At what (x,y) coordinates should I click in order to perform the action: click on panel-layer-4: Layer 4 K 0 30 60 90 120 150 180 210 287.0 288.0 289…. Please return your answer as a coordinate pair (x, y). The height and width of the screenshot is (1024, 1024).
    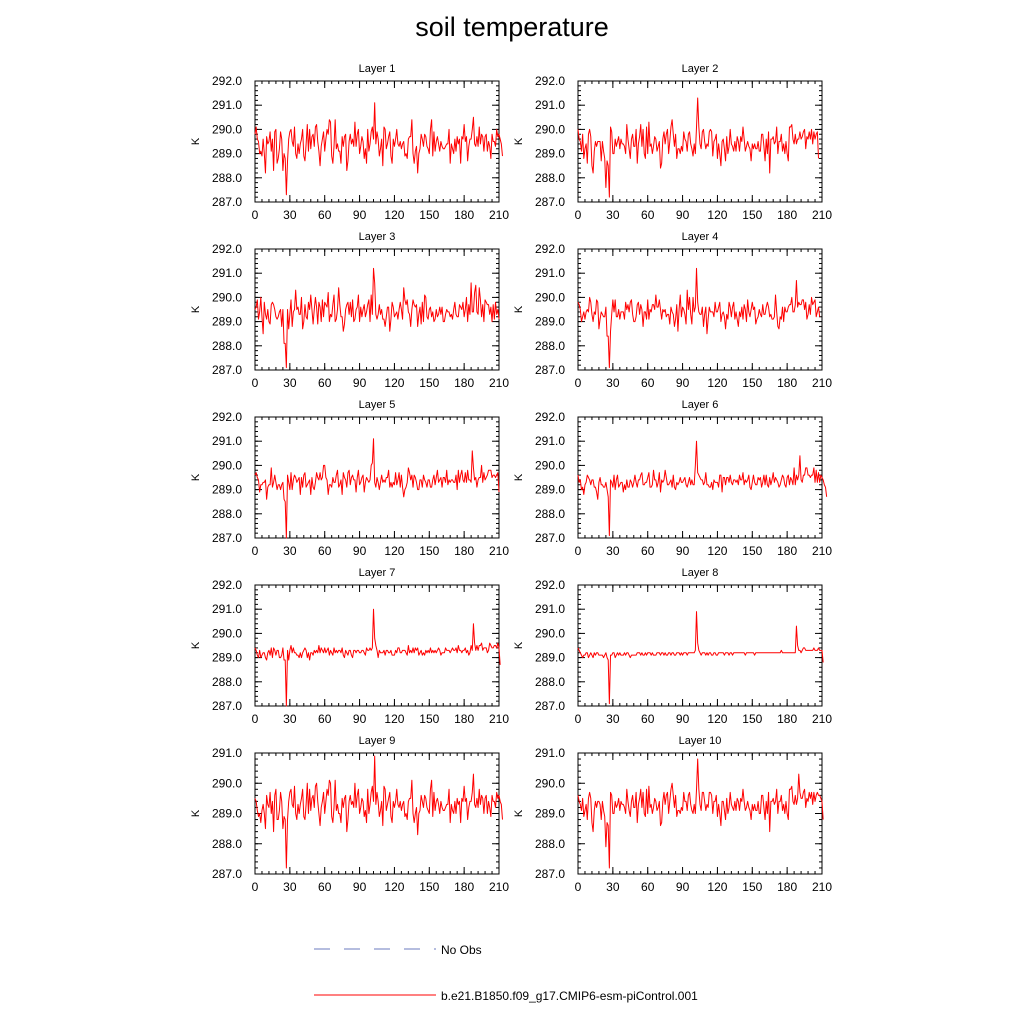
    Looking at the image, I should click on (672, 310).